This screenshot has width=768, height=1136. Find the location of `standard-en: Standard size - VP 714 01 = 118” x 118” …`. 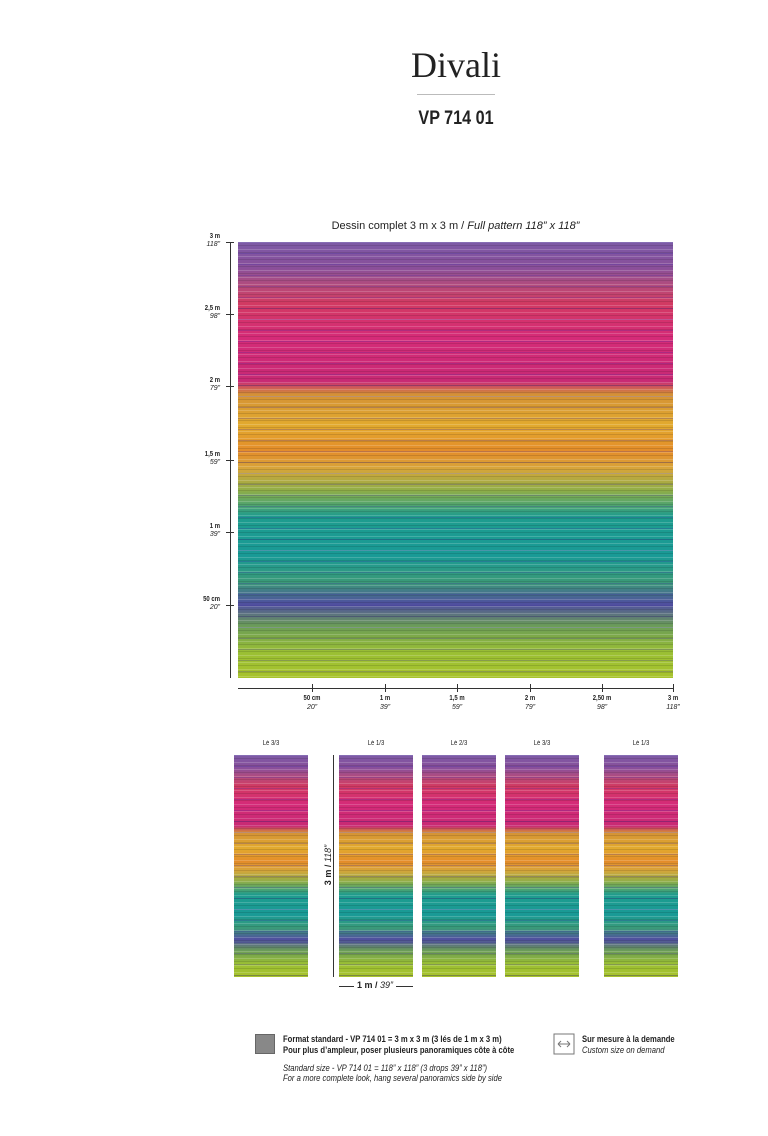

standard-en: Standard size - VP 714 01 = 118” x 118” … is located at coordinates (385, 1068).